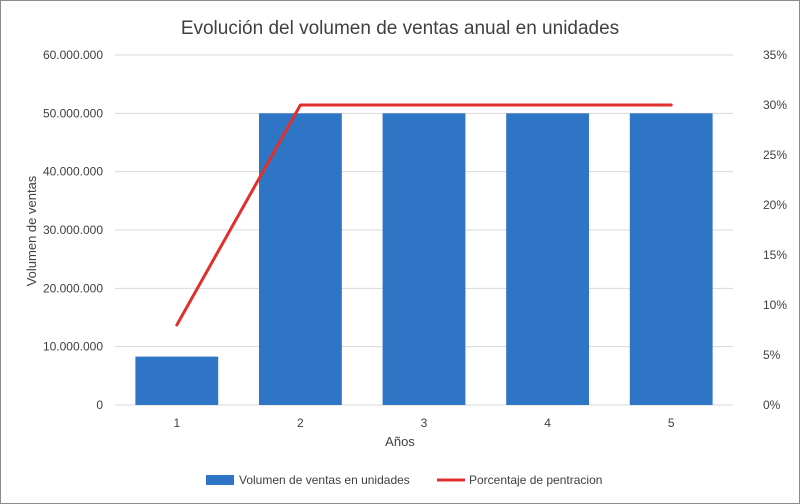 This screenshot has height=504, width=800. What do you see at coordinates (671, 423) in the screenshot?
I see `x-tick-label: 5` at bounding box center [671, 423].